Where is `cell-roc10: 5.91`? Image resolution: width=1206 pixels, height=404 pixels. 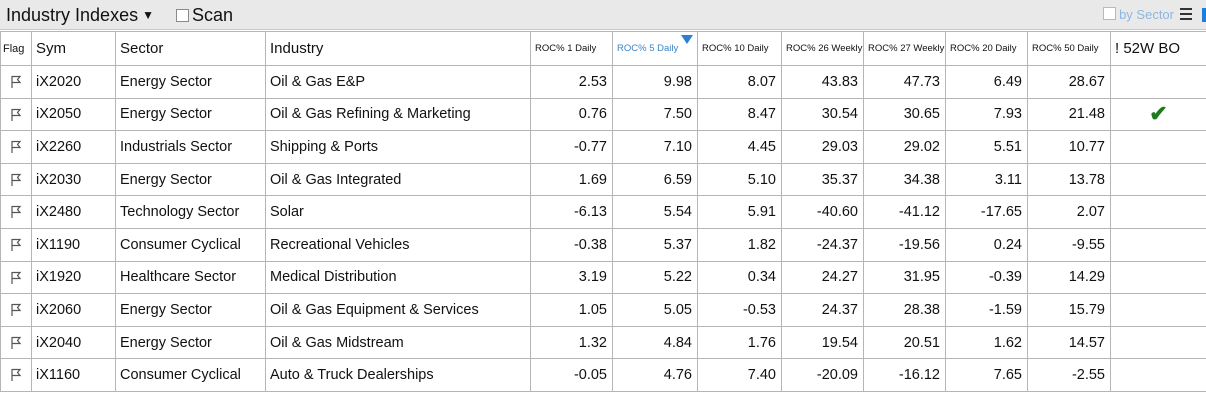 cell-roc10: 5.91 is located at coordinates (739, 212).